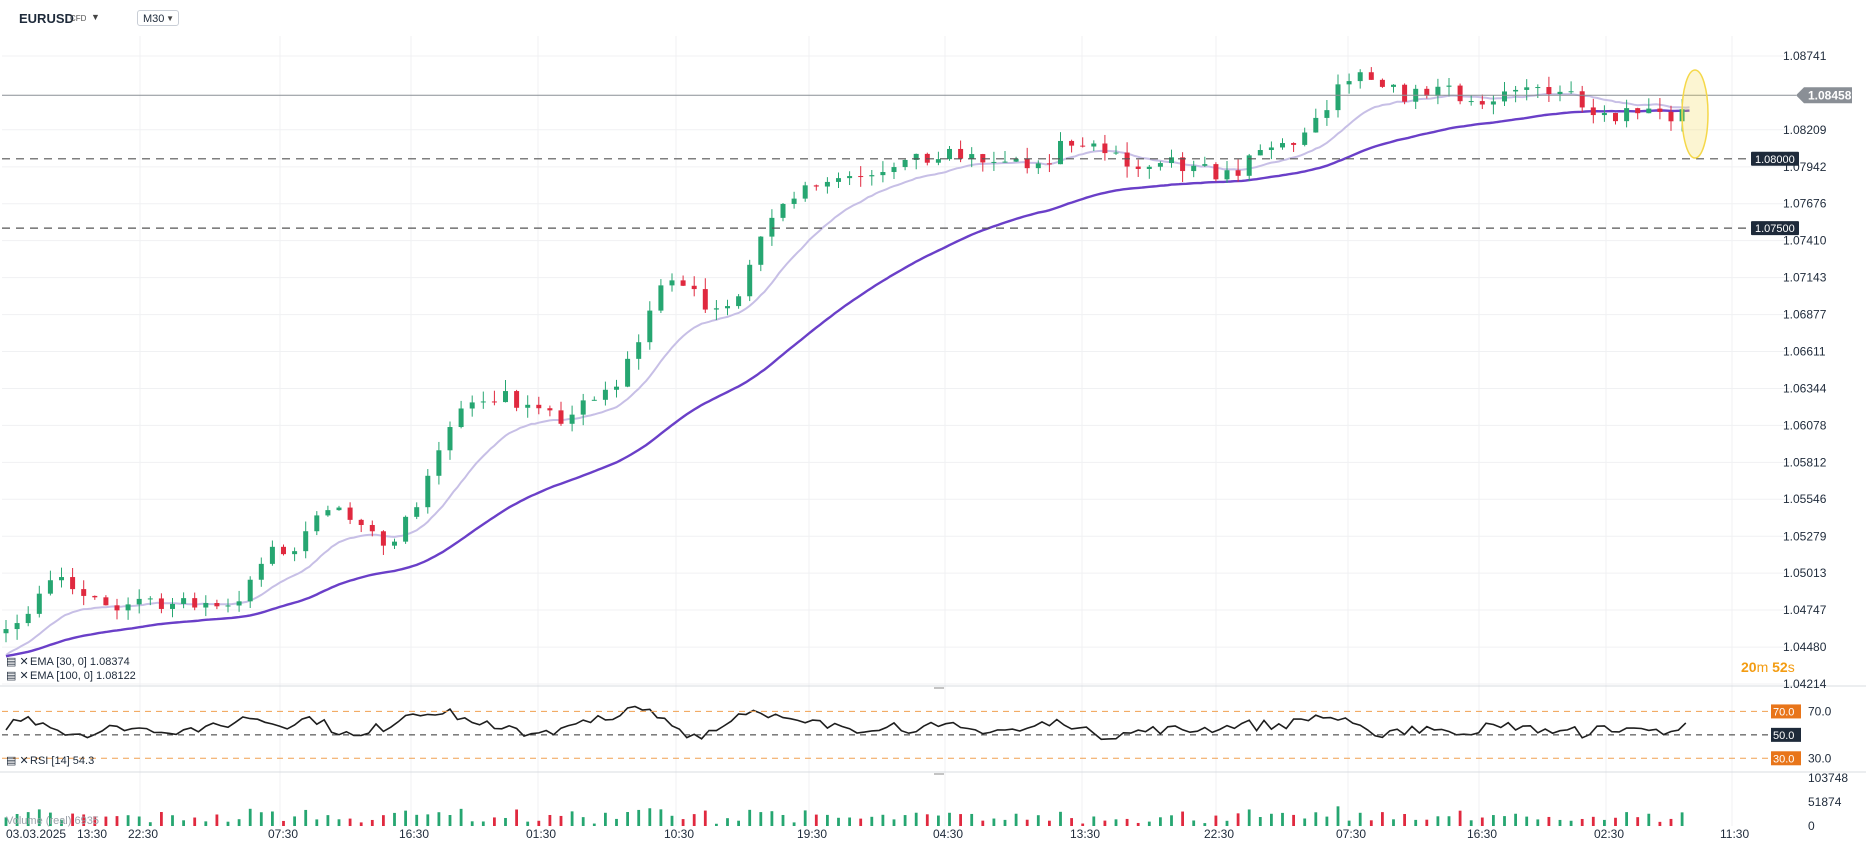 This screenshot has height=860, width=1866. What do you see at coordinates (1805, 684) in the screenshot?
I see `price-tick-label: 1.04214` at bounding box center [1805, 684].